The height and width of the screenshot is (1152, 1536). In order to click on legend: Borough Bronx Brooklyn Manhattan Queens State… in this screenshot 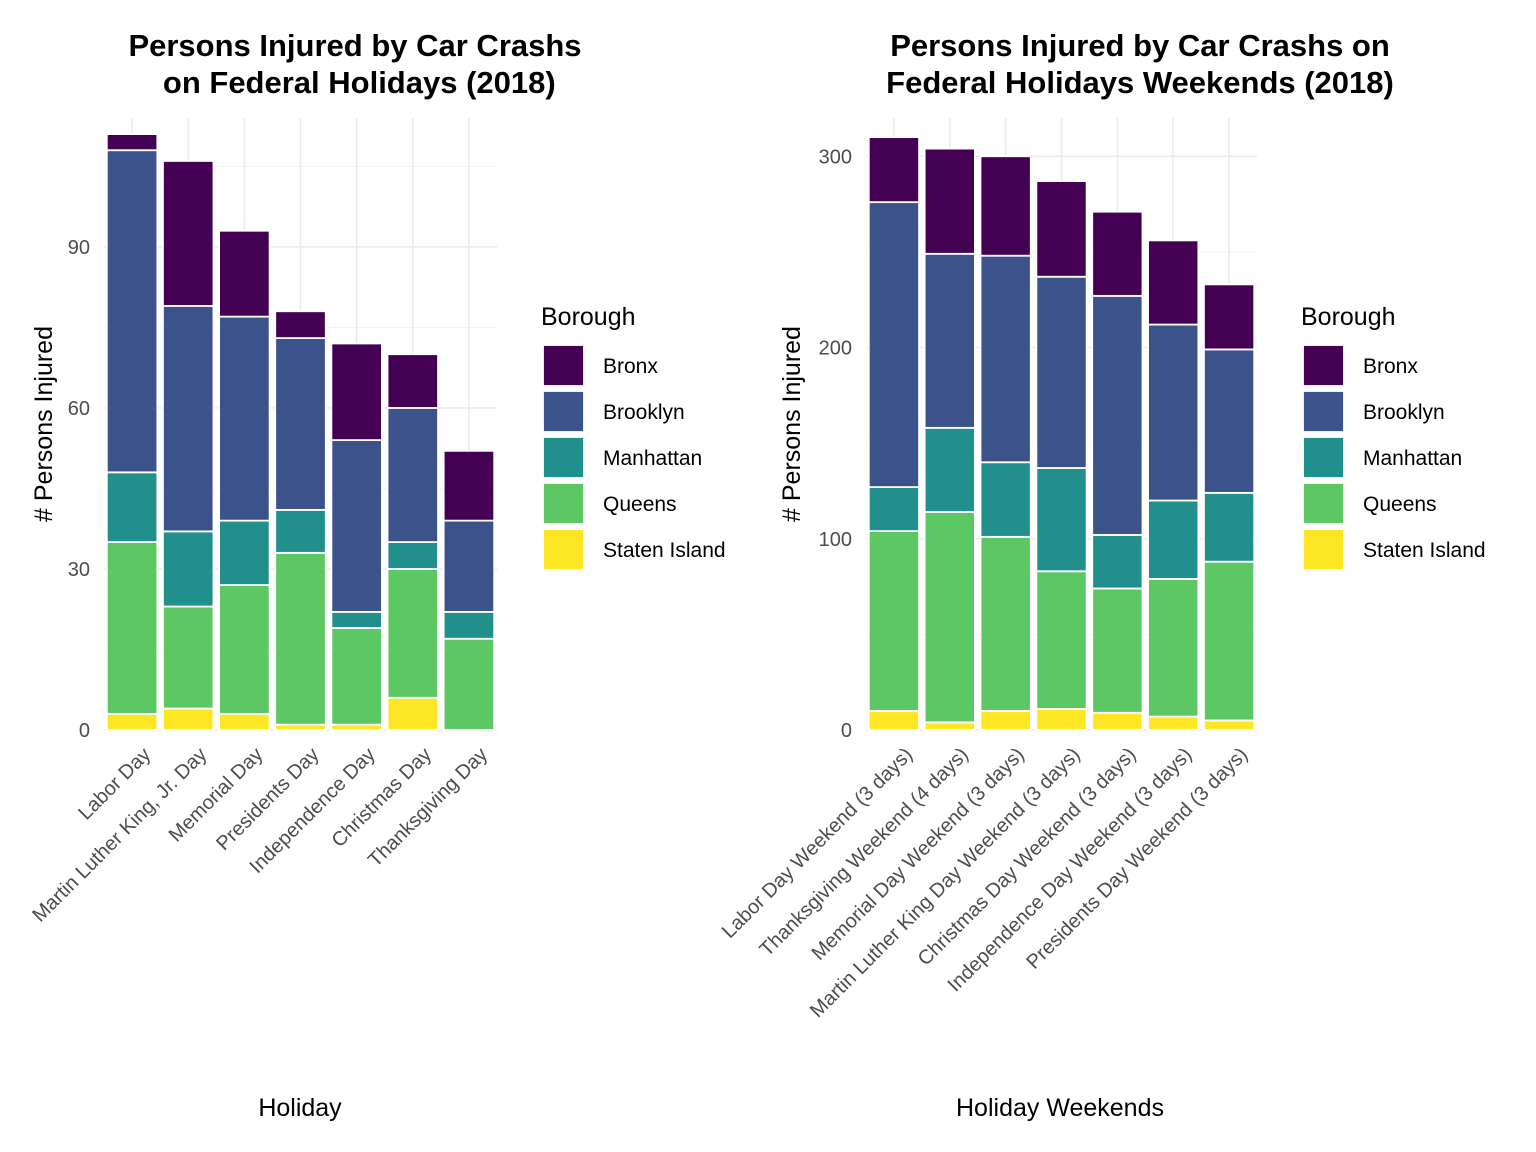, I will do `click(1393, 437)`.